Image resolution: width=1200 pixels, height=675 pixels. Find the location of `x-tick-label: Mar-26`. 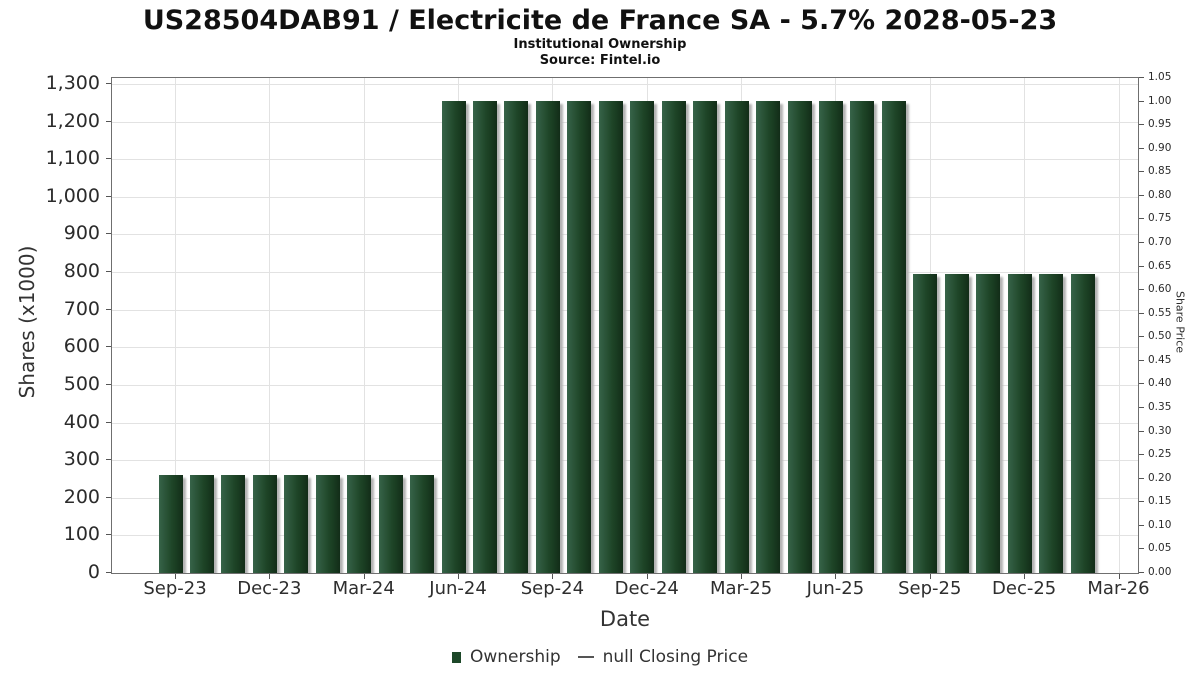

x-tick-label: Mar-26 is located at coordinates (1118, 588).